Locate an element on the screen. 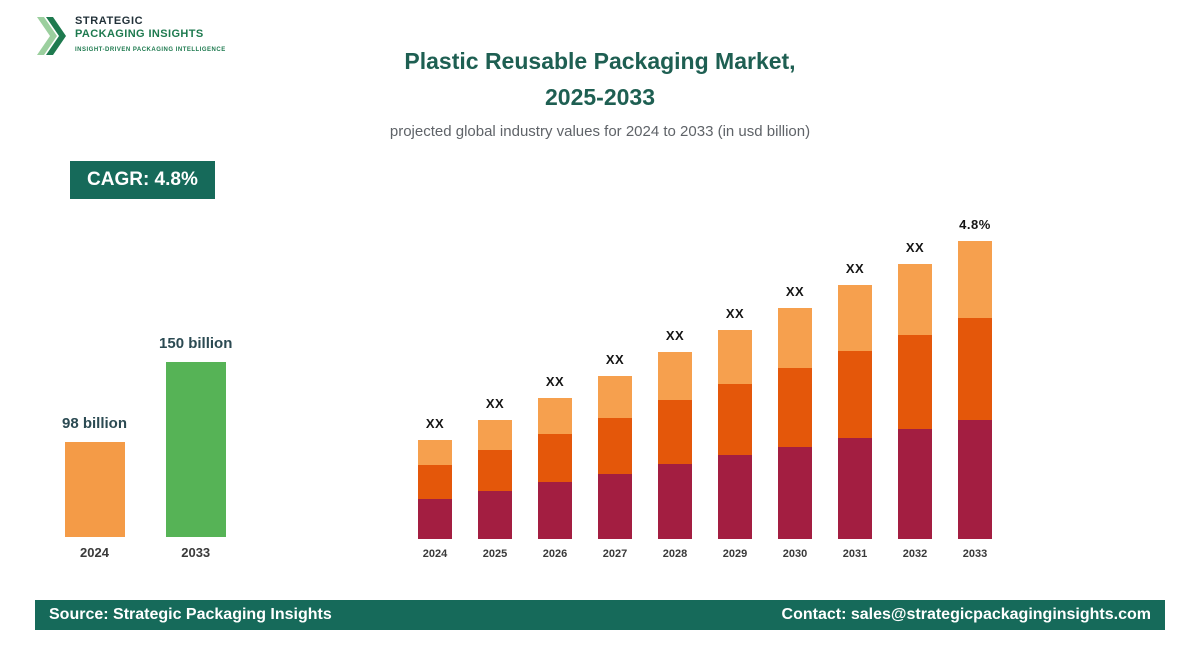 The image size is (1200, 650). logo-tagline: INSIGHT-DRIVEN PACKAGING INTELLIGENCE is located at coordinates (150, 50).